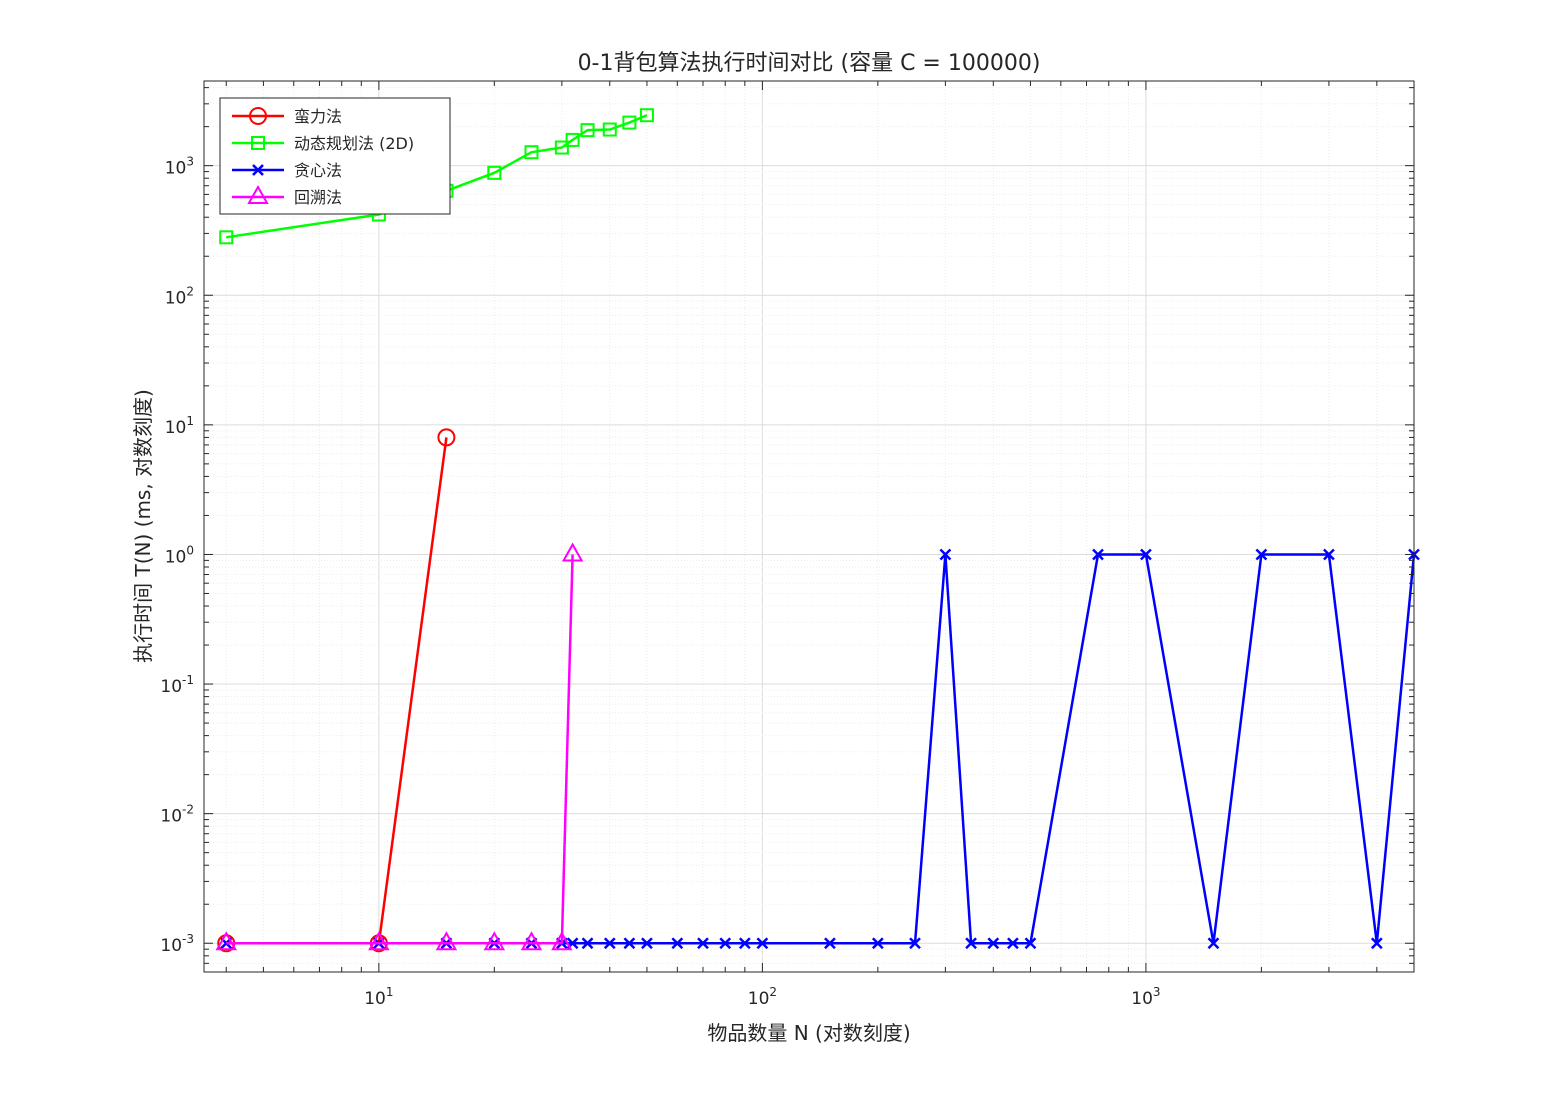 This screenshot has width=1563, height=1094. I want to click on legend-entry: 贪心法, so click(287, 170).